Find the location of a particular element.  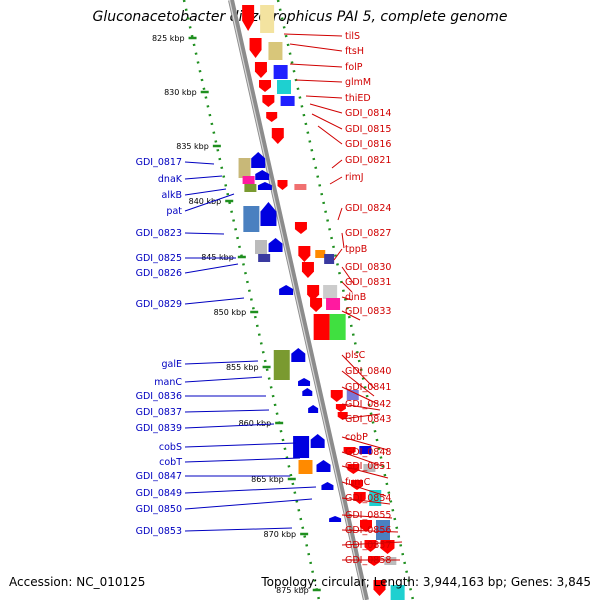

reverse-gene-label: dinB is located at coordinates (355, 297).